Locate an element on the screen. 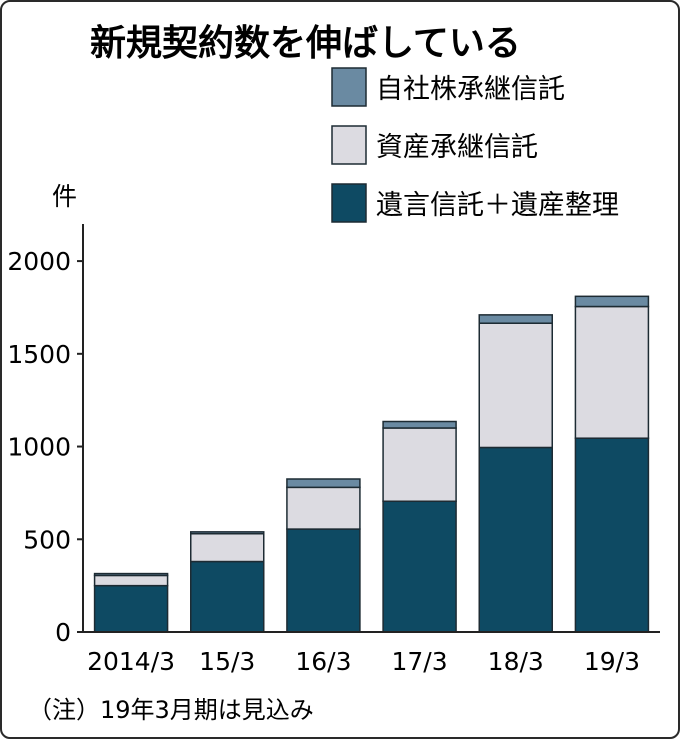  legend-label: 遺言信託＋遺産整理 is located at coordinates (497, 205).